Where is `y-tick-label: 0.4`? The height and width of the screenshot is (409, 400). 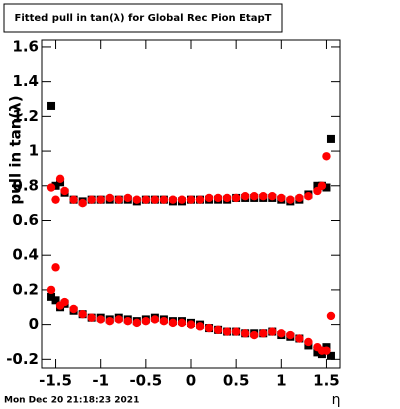 y-tick-label: 0.4 is located at coordinates (25, 255).